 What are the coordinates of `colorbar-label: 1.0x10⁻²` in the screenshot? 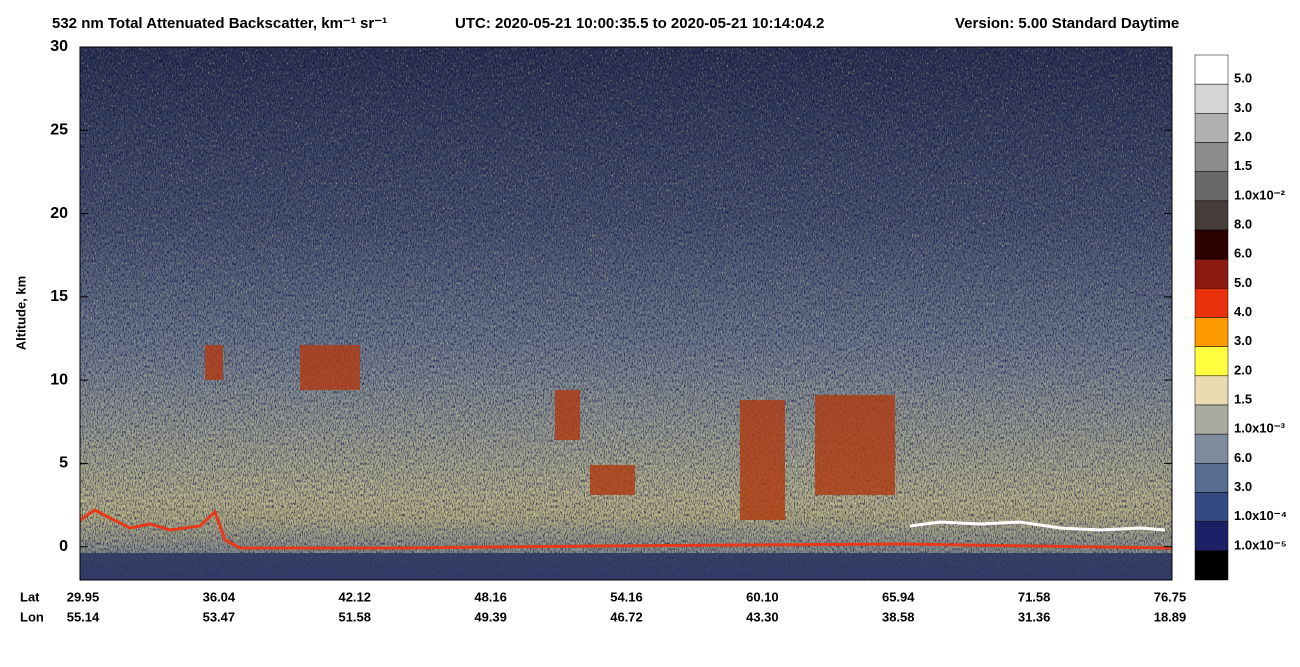 It's located at (1260, 194).